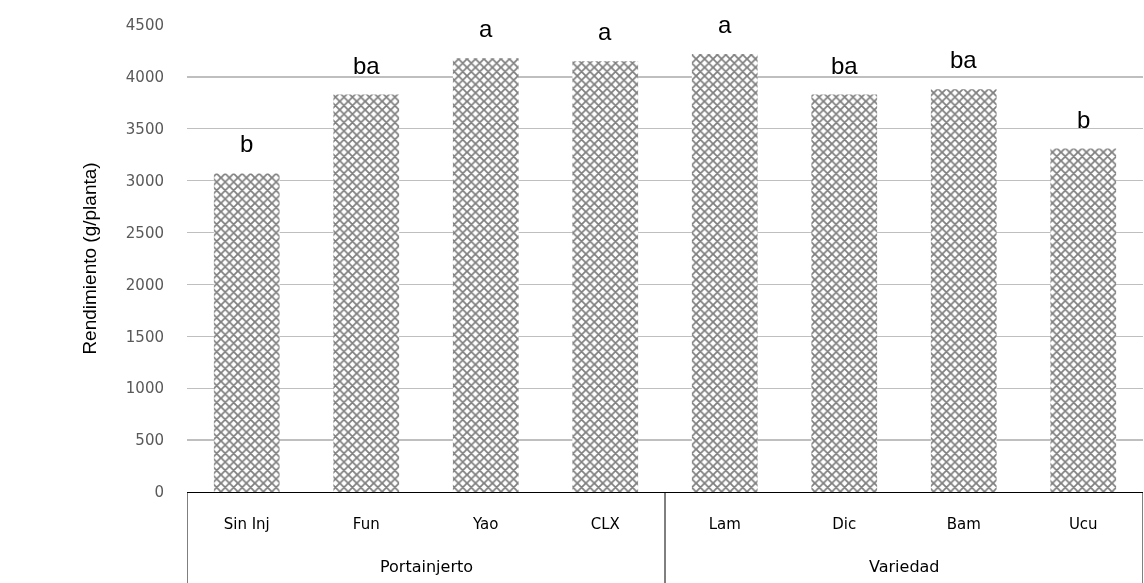 The height and width of the screenshot is (583, 1144). Describe the element at coordinates (144, 284) in the screenshot. I see `y-tick-label: 2000` at that location.